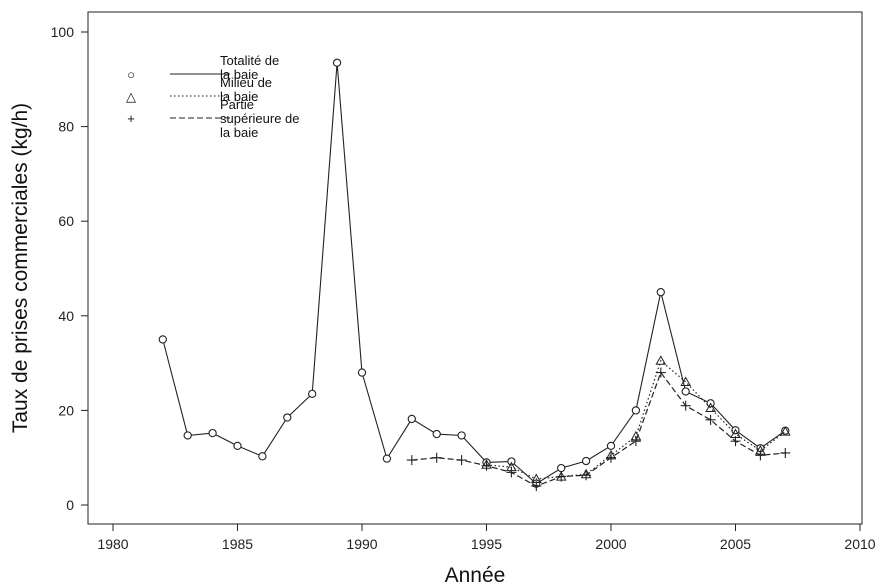 This screenshot has width=881, height=584. I want to click on x-tick-label: 2000, so click(610, 544).